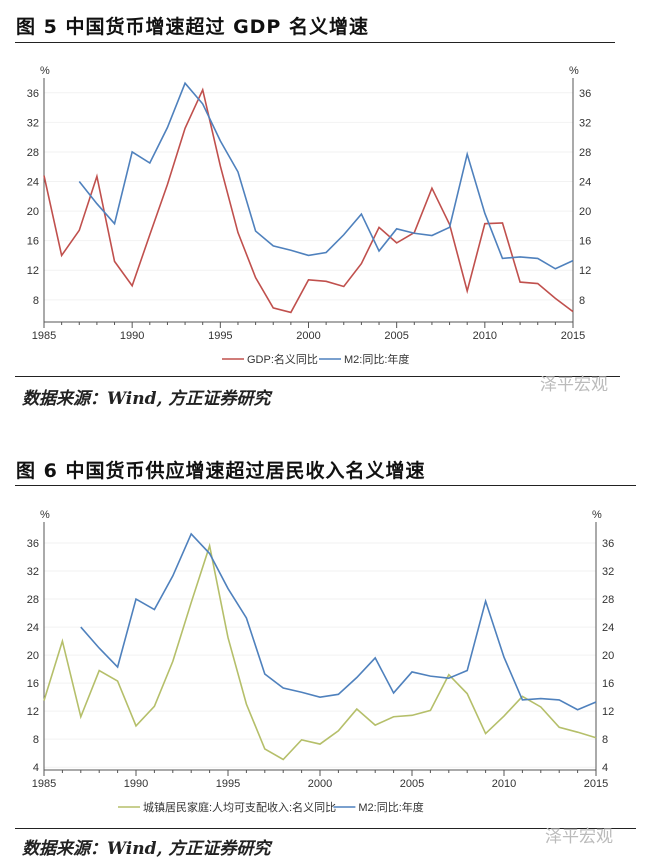  What do you see at coordinates (239, 807) in the screenshot?
I see `legend-label: 城镇居民家庭:人均可支配收入:名义同比` at bounding box center [239, 807].